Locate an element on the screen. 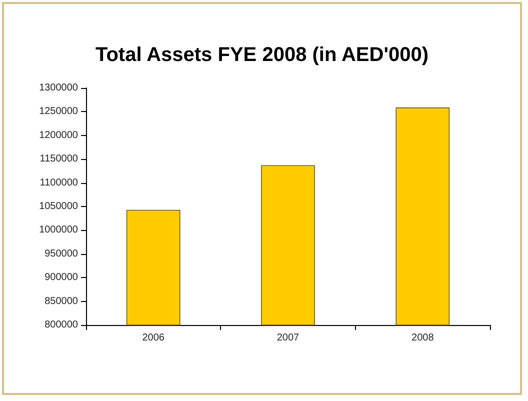 The image size is (528, 401). y-tick-label: 850000 is located at coordinates (61, 301).